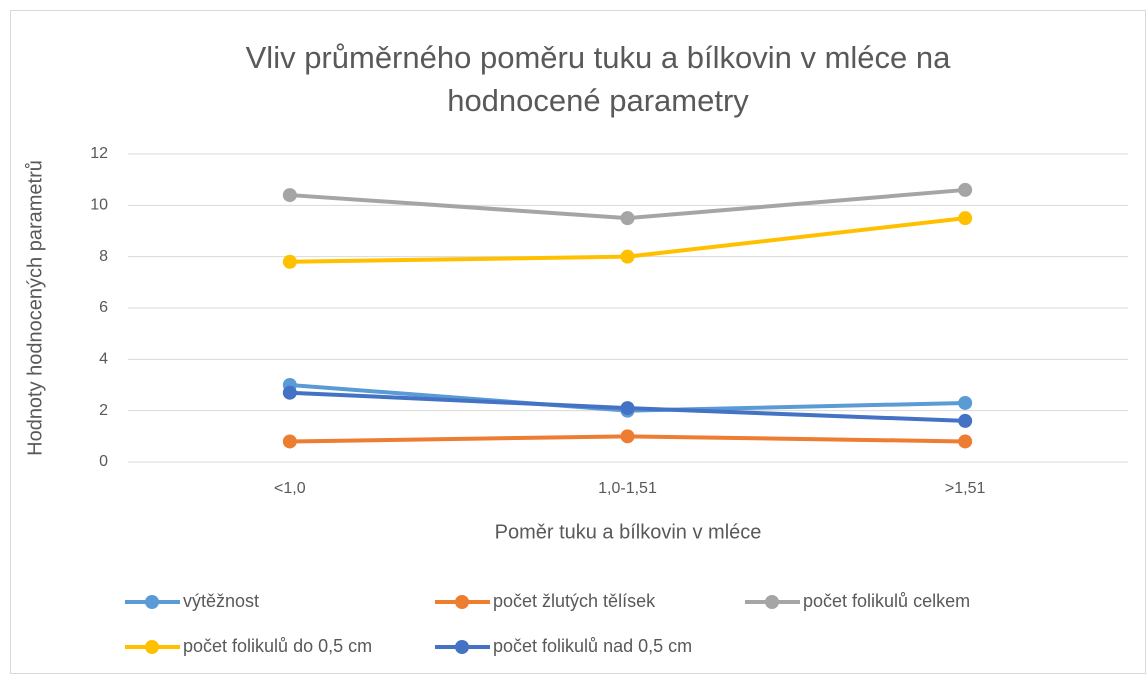 The width and height of the screenshot is (1147, 680). I want to click on legend-label: výtěžnost, so click(221, 601).